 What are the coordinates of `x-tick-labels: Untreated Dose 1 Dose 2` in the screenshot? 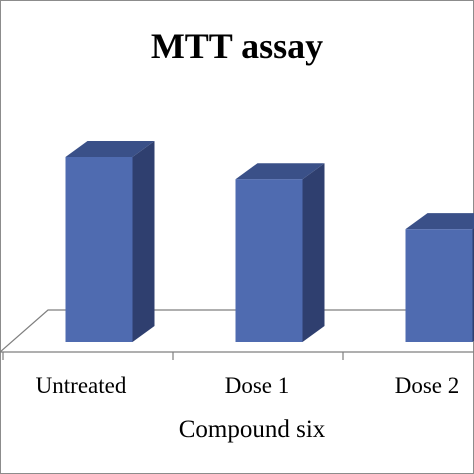 It's located at (231, 375).